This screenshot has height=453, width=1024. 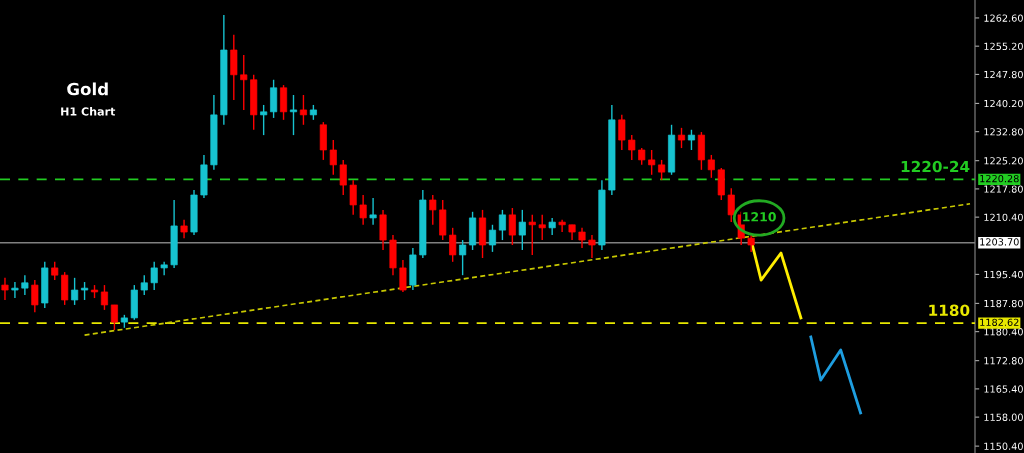 What do you see at coordinates (1003, 161) in the screenshot?
I see `y-tick-label: 1225.20` at bounding box center [1003, 161].